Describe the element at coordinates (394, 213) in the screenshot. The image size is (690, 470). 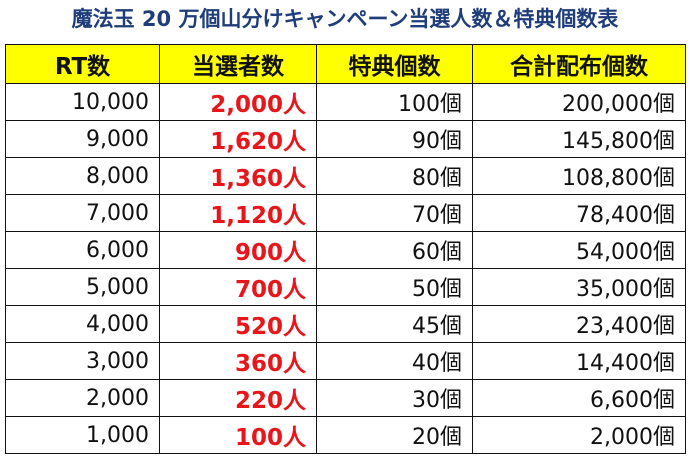
I see `cell-bonus: 70個` at that location.